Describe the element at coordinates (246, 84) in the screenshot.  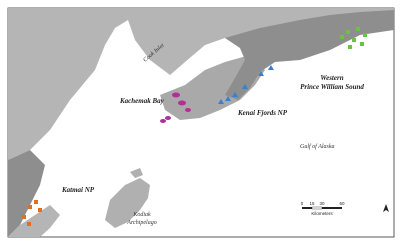
I see `kenai-markers` at that location.